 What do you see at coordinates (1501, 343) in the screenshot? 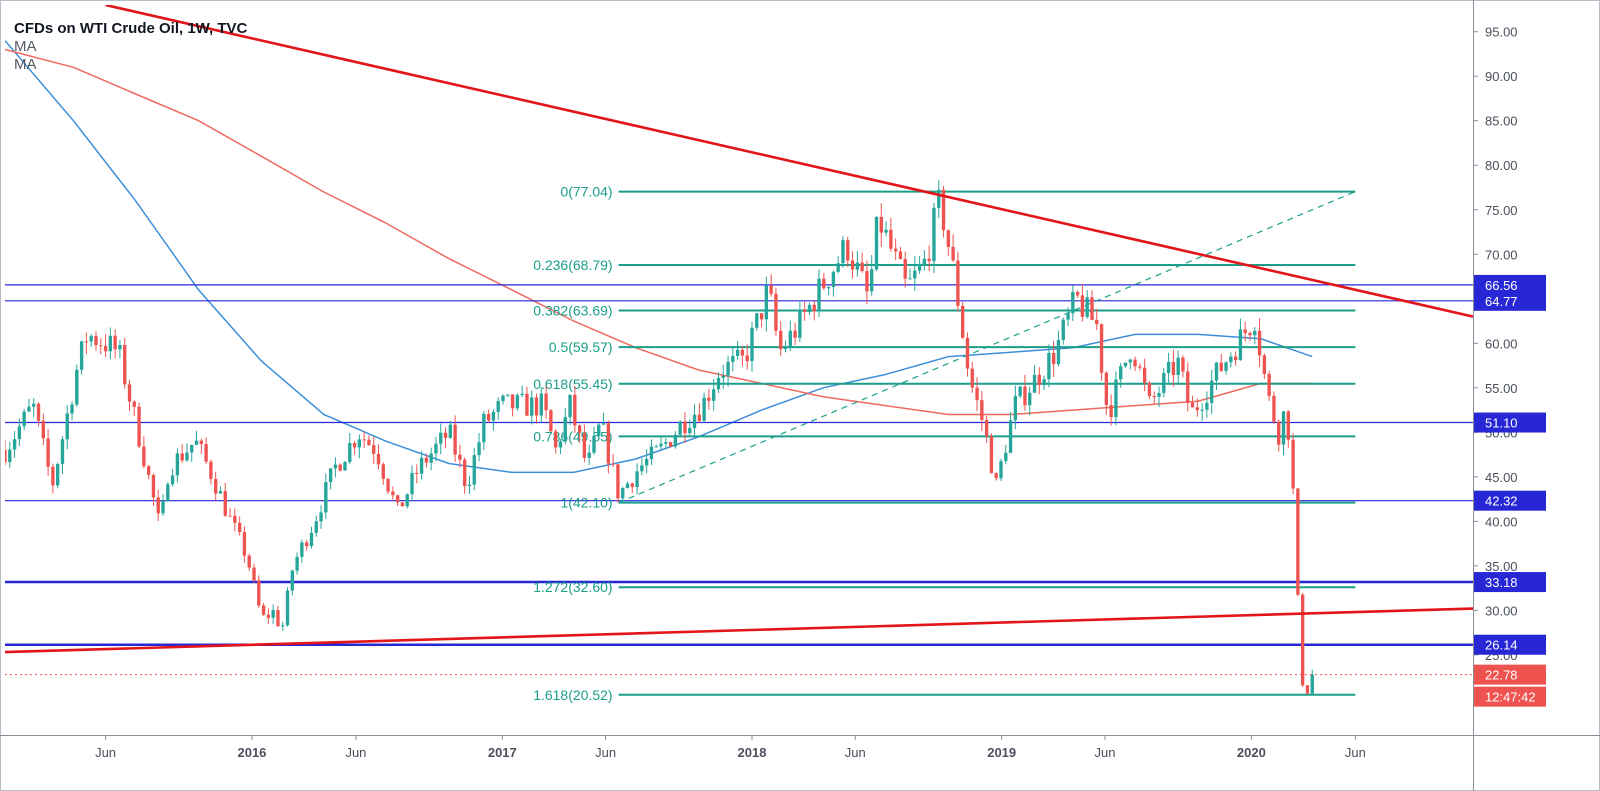
I see `y-tick-label: 60.00` at bounding box center [1501, 343].